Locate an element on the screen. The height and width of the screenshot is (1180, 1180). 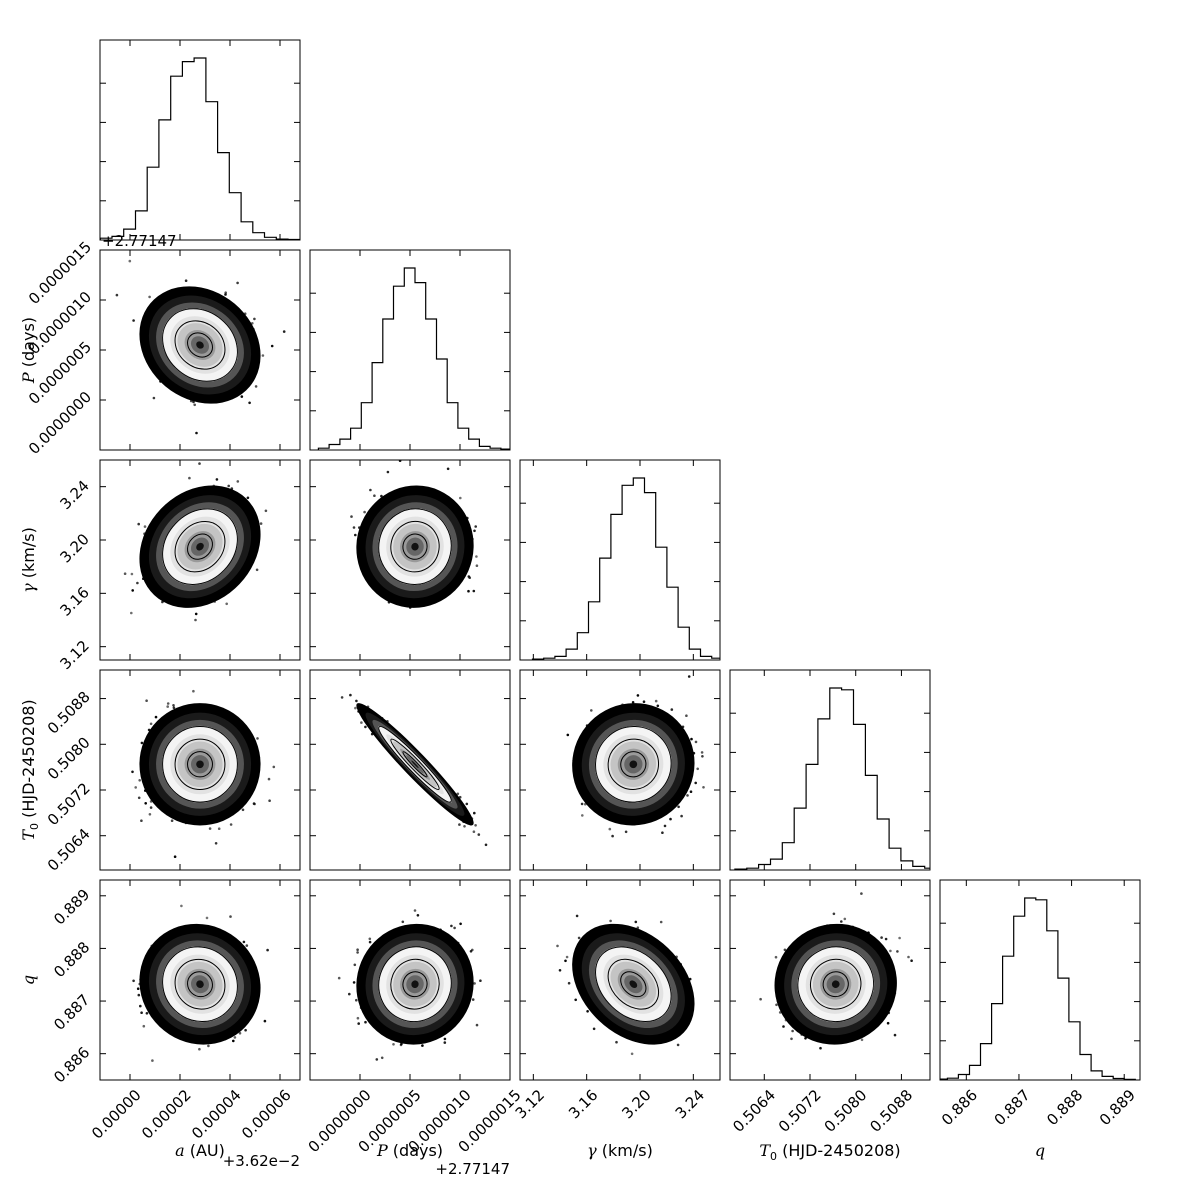
panel-gamma-a is located at coordinates (200, 560).